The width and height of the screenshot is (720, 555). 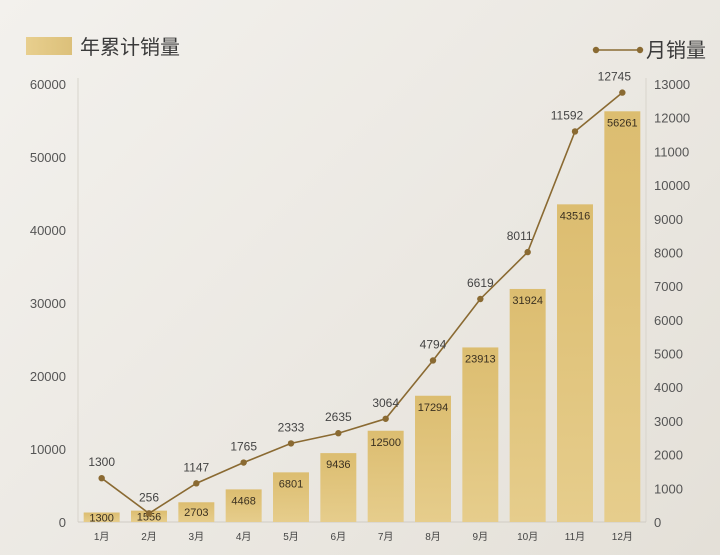 I want to click on category-label: 5月, so click(x=291, y=537).